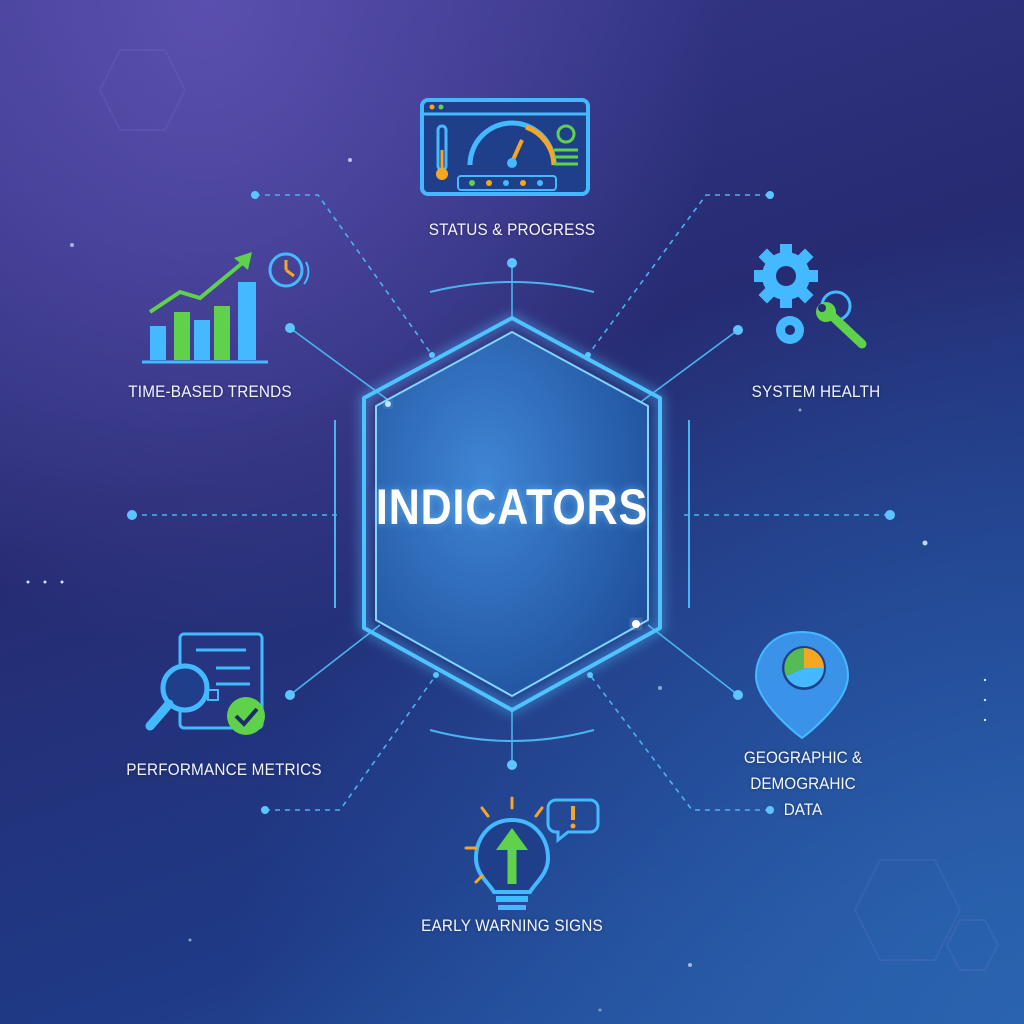  I want to click on gears-wrench-icon, so click(810, 296).